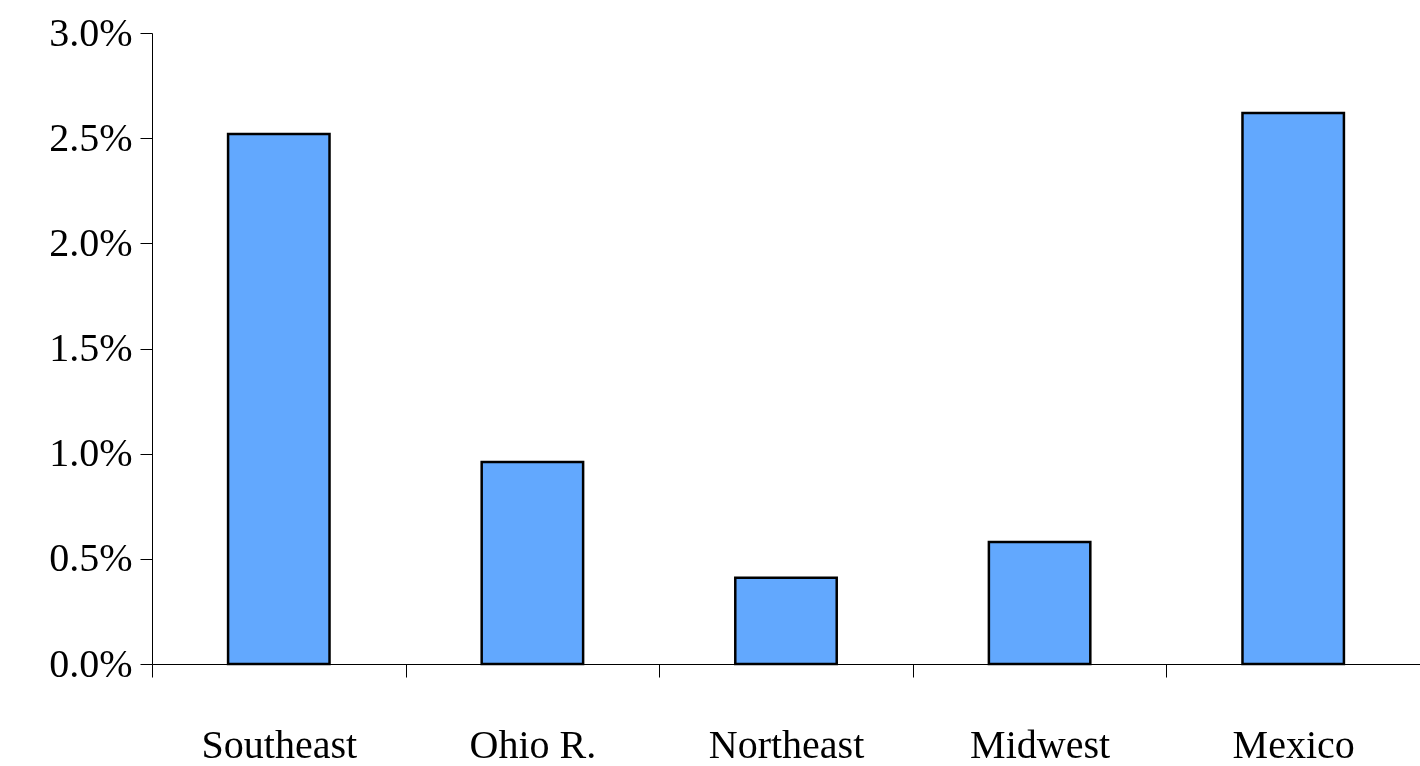 The width and height of the screenshot is (1420, 766). What do you see at coordinates (533, 743) in the screenshot?
I see `x-tick-label: Ohio R.` at bounding box center [533, 743].